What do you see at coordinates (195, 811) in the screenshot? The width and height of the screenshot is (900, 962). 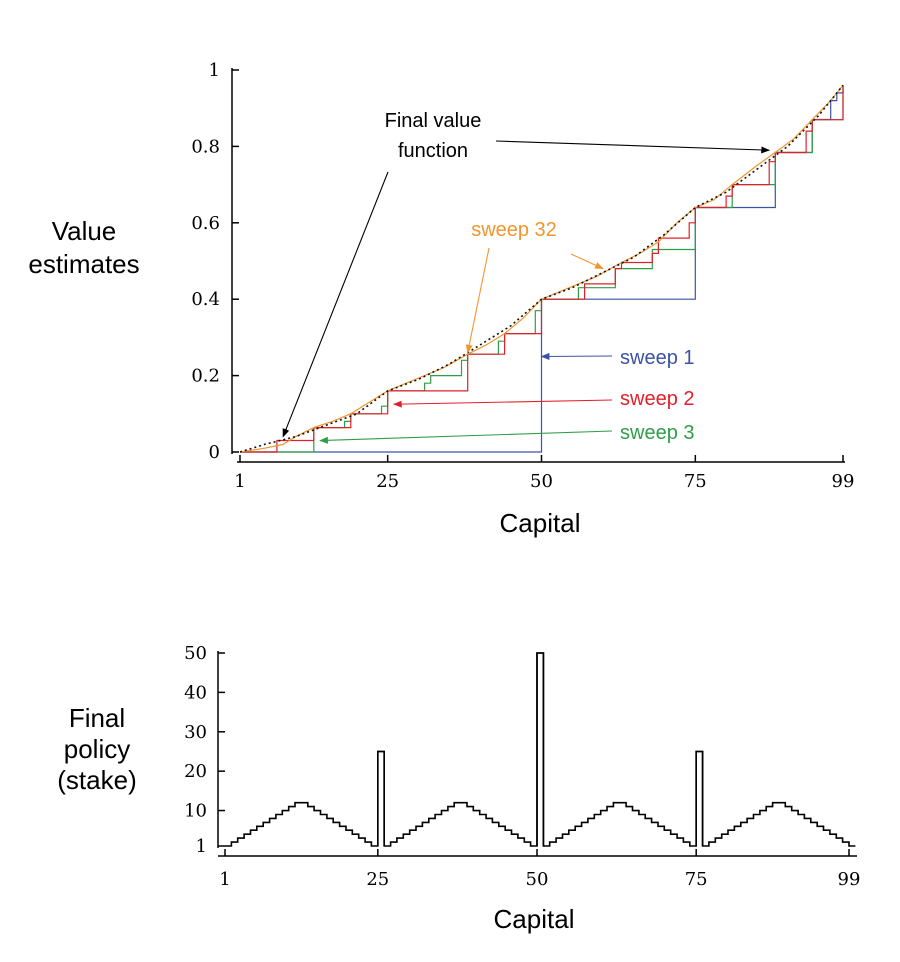 I see `y-tick-label: 10` at bounding box center [195, 811].